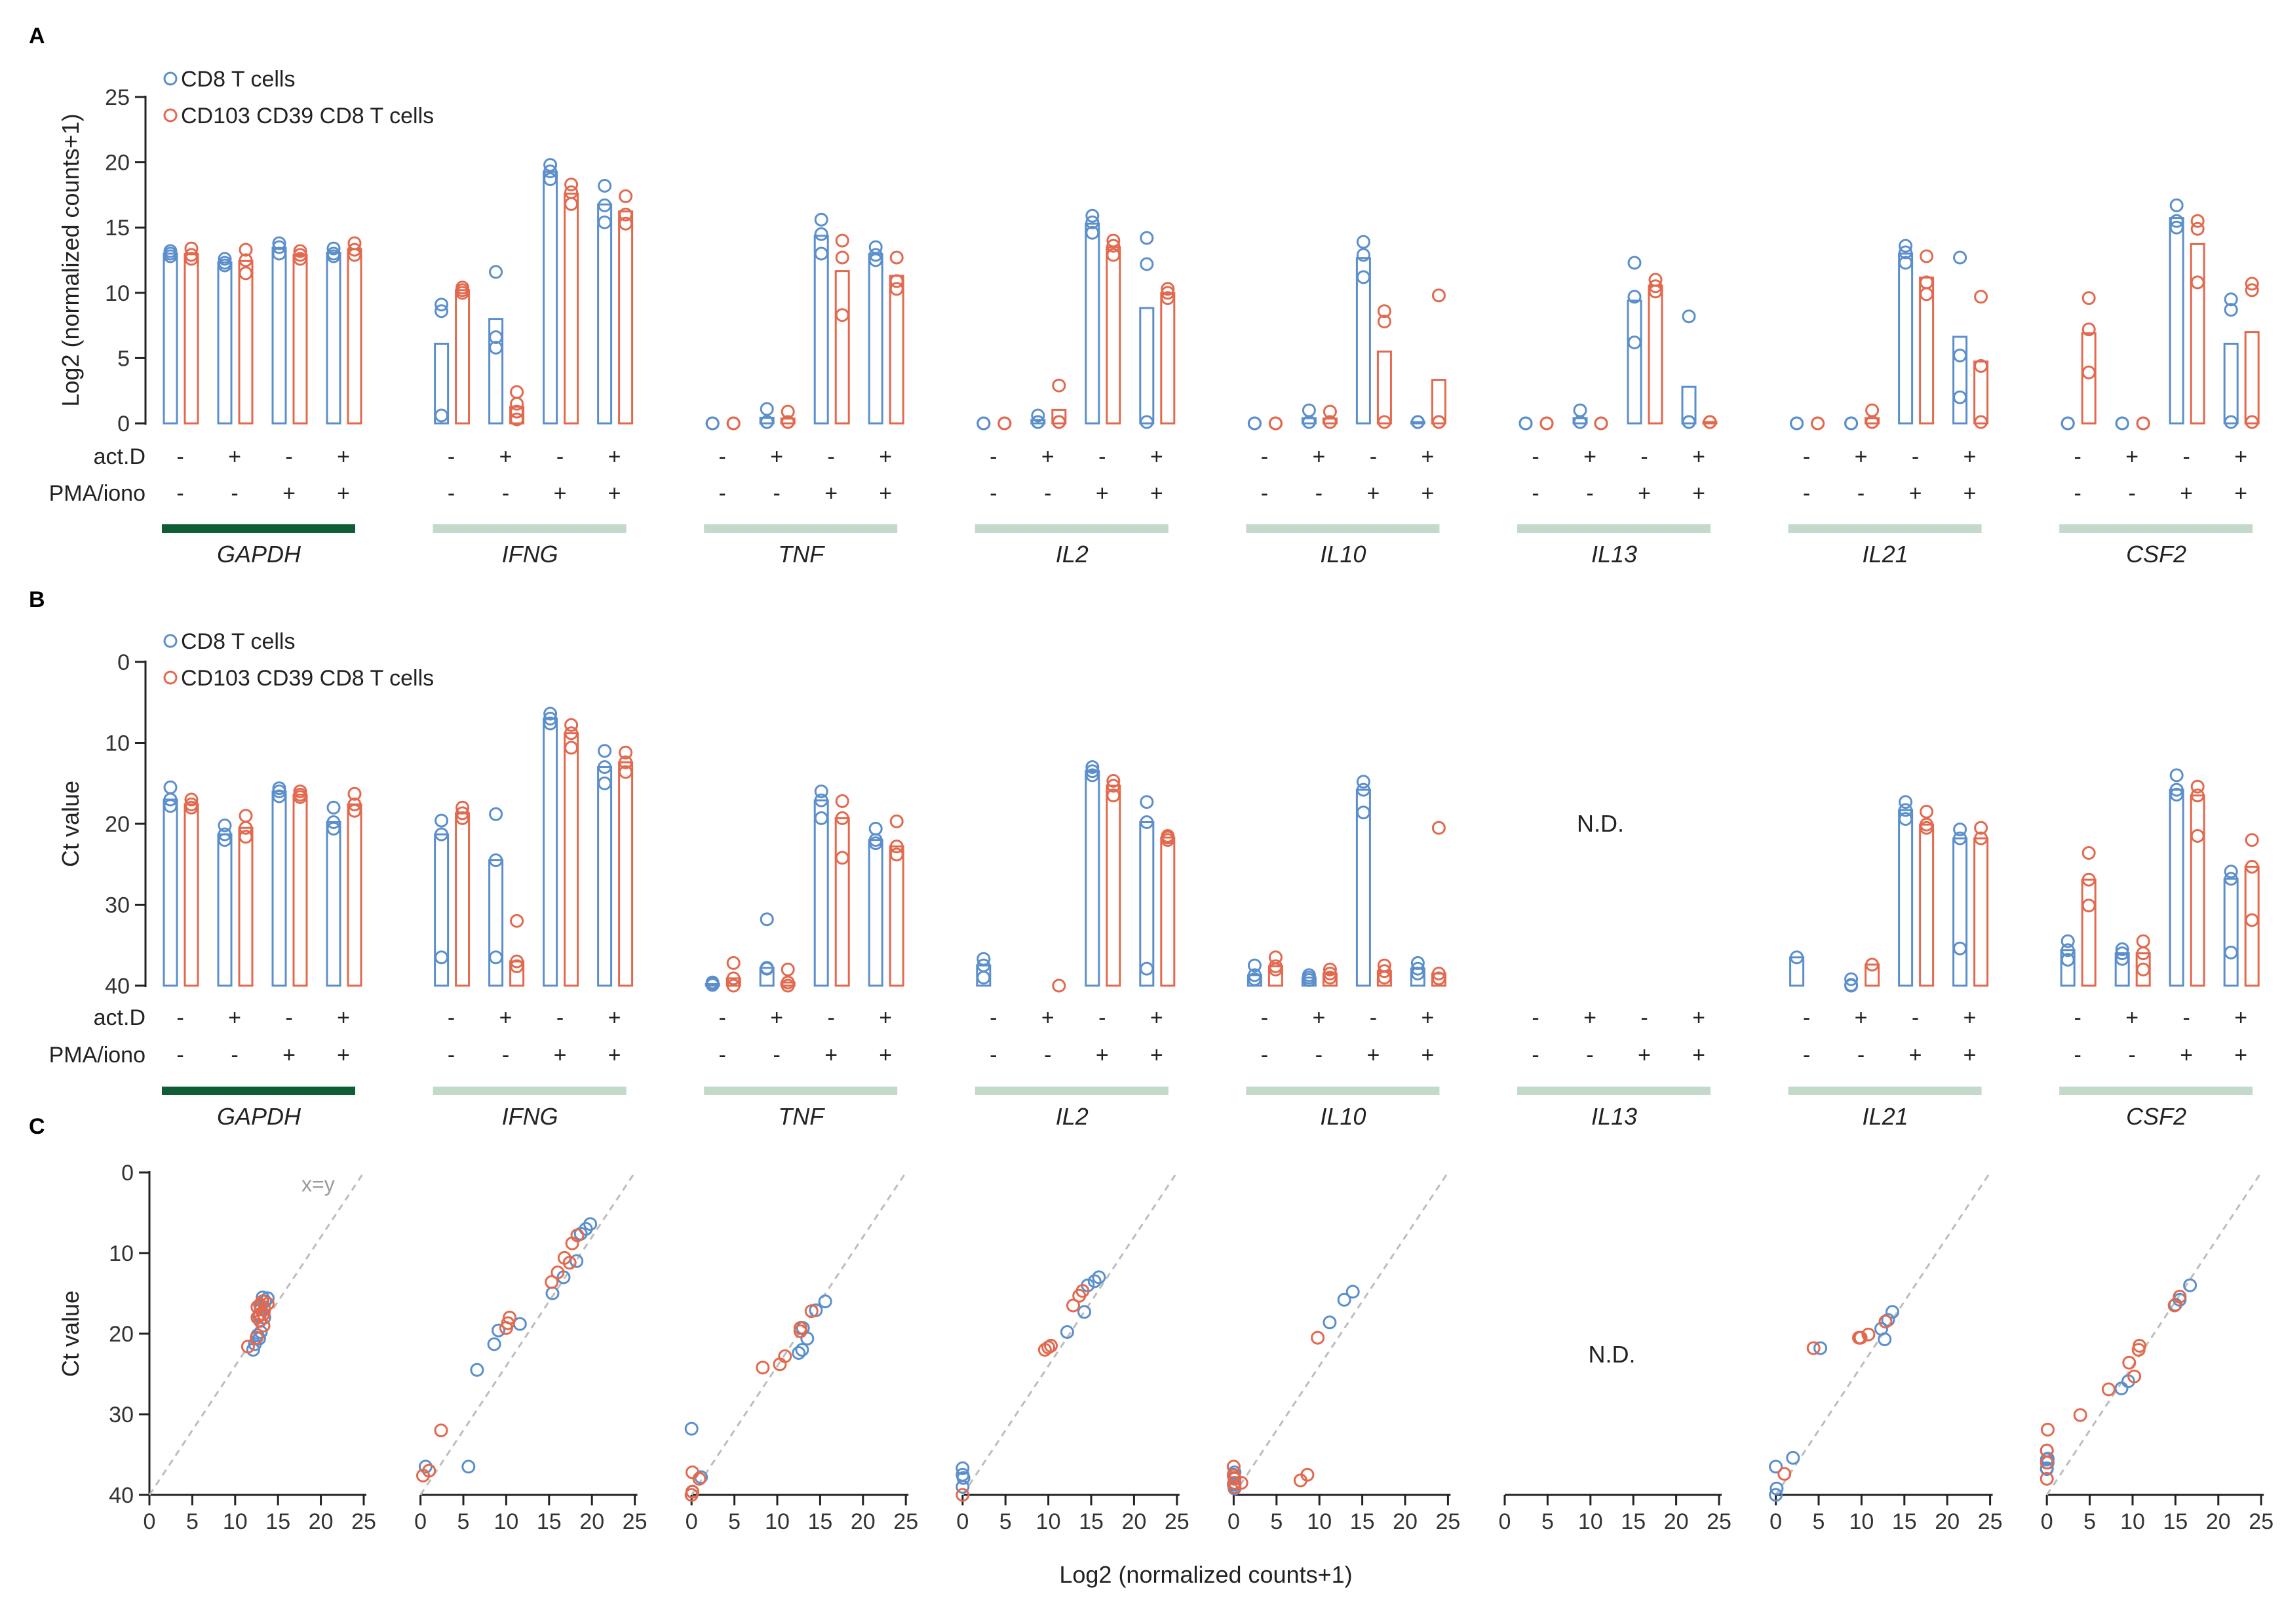 Image resolution: width=2282 pixels, height=1624 pixels. Describe the element at coordinates (170, 641) in the screenshot. I see `legend-b-cd8-marker` at that location.